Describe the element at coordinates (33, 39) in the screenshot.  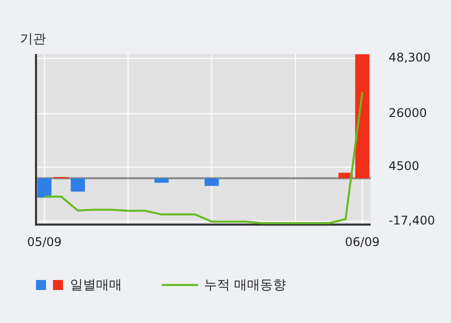
I see `chart-title: 기관` at that location.